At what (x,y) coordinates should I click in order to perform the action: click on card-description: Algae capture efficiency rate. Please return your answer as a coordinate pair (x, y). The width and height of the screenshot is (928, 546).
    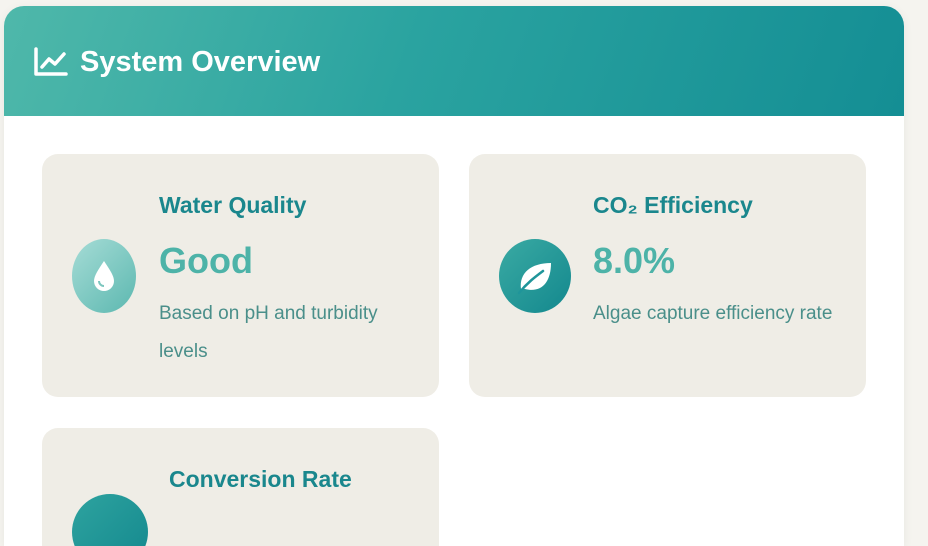
    Looking at the image, I should click on (713, 313).